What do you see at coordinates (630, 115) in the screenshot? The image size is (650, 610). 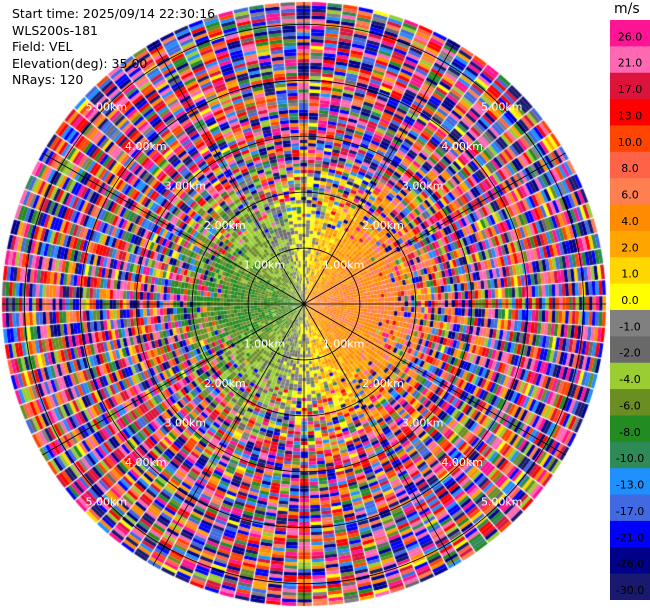 I see `colorbar-tick: 13.0` at bounding box center [630, 115].